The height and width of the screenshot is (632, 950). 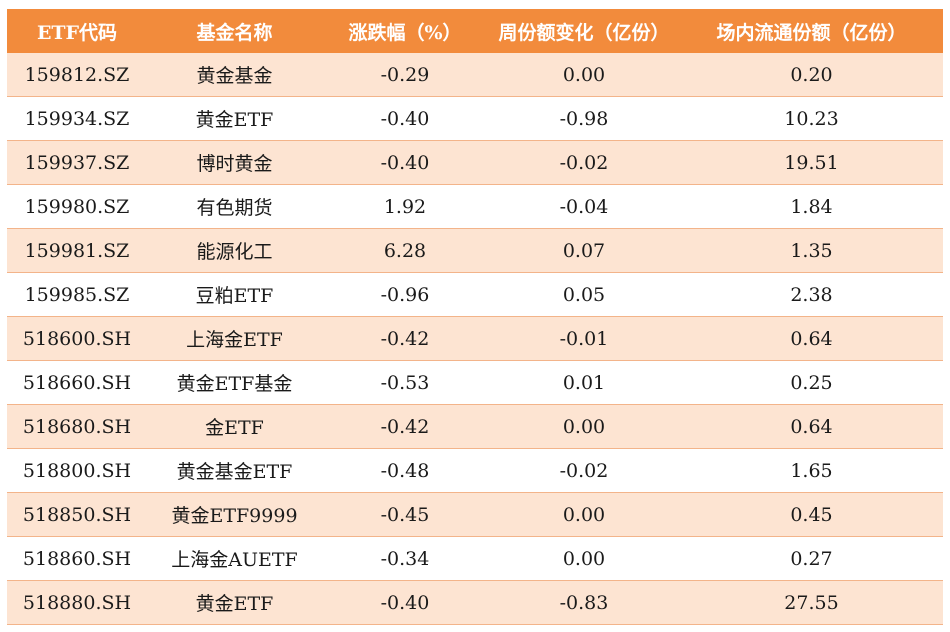 What do you see at coordinates (77, 514) in the screenshot?
I see `etf-code-cell: 518850.SH` at bounding box center [77, 514].